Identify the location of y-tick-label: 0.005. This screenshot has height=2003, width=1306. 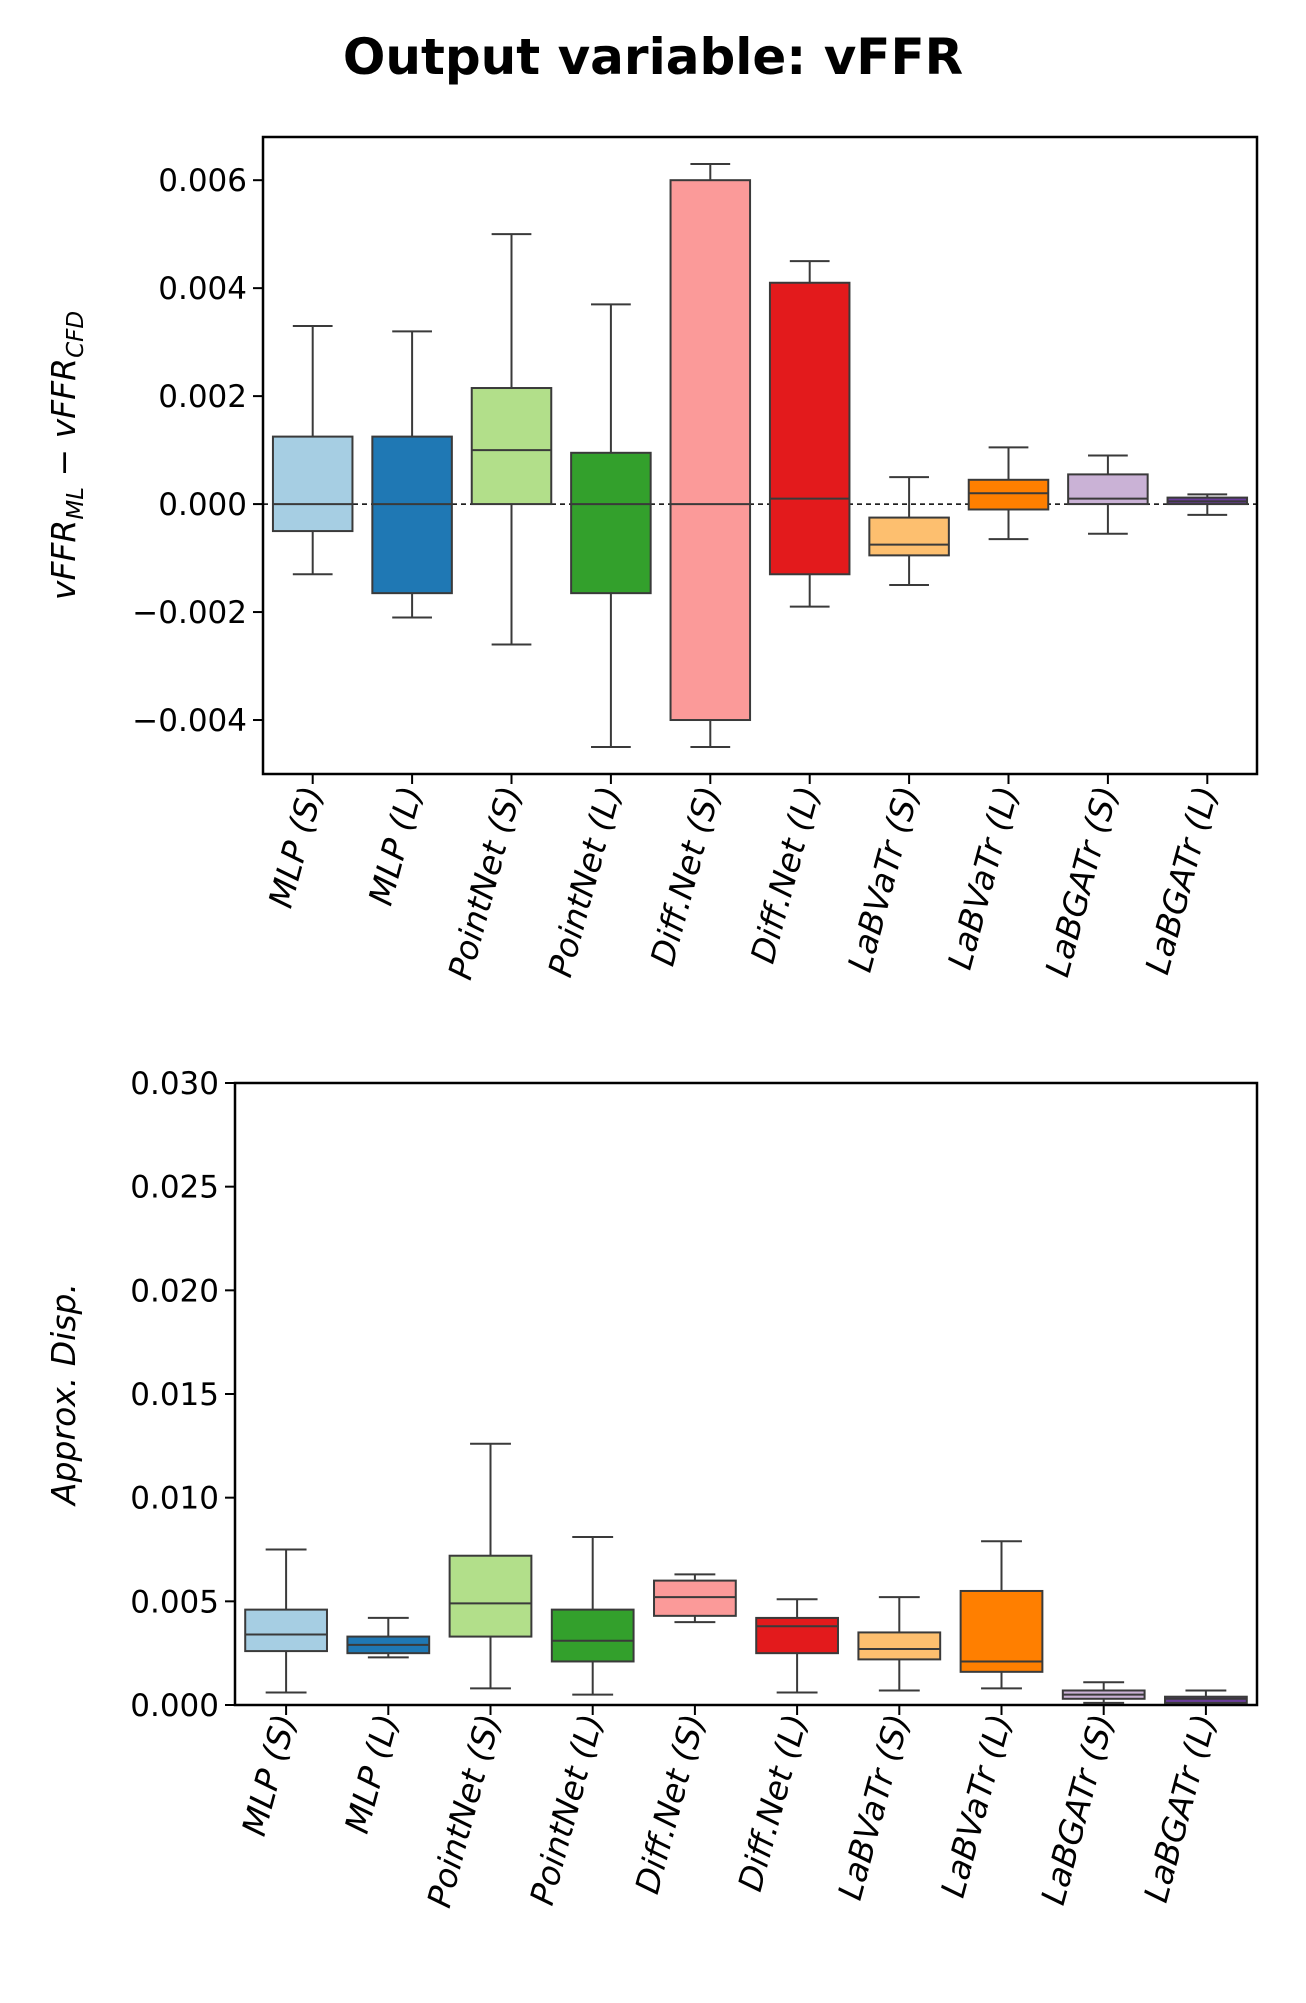
(174, 1602).